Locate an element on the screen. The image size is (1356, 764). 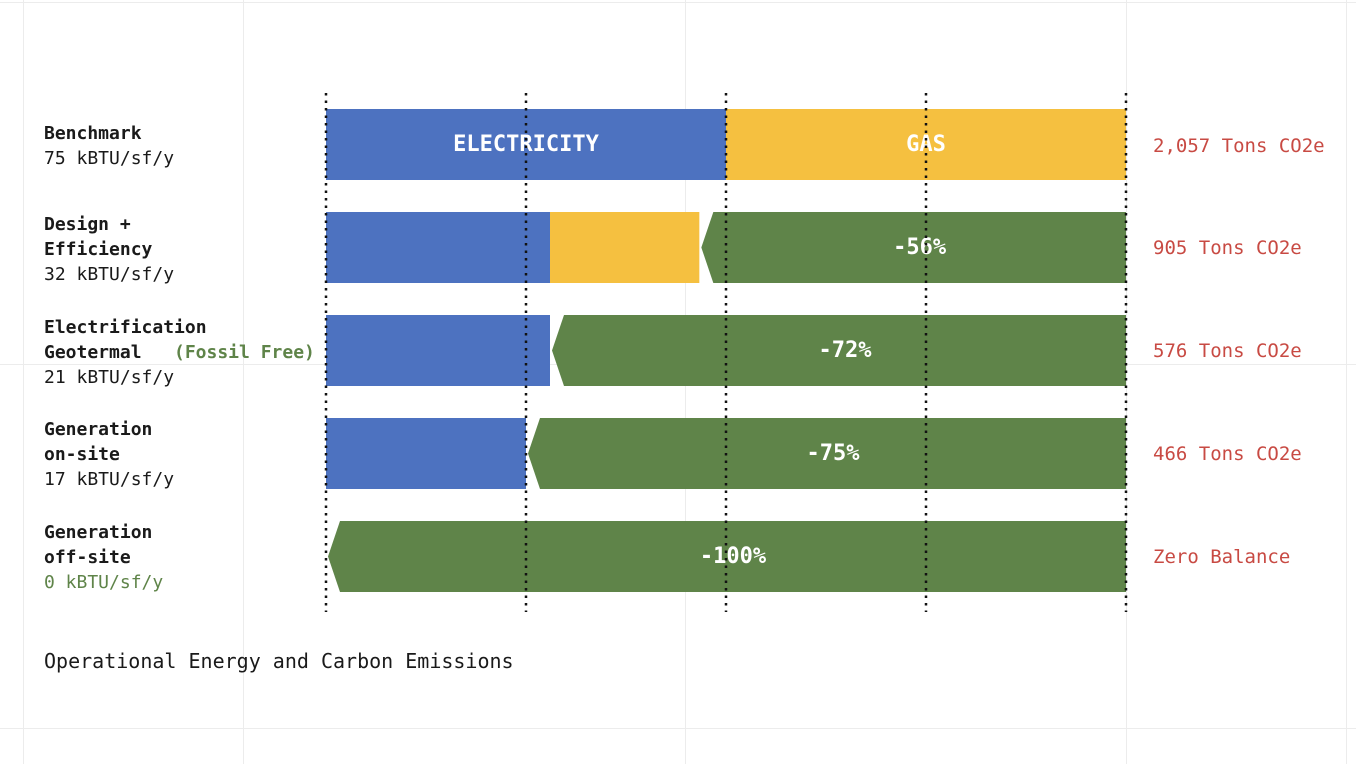
row-eui: 0 kBTU/sf/y is located at coordinates (104, 582).